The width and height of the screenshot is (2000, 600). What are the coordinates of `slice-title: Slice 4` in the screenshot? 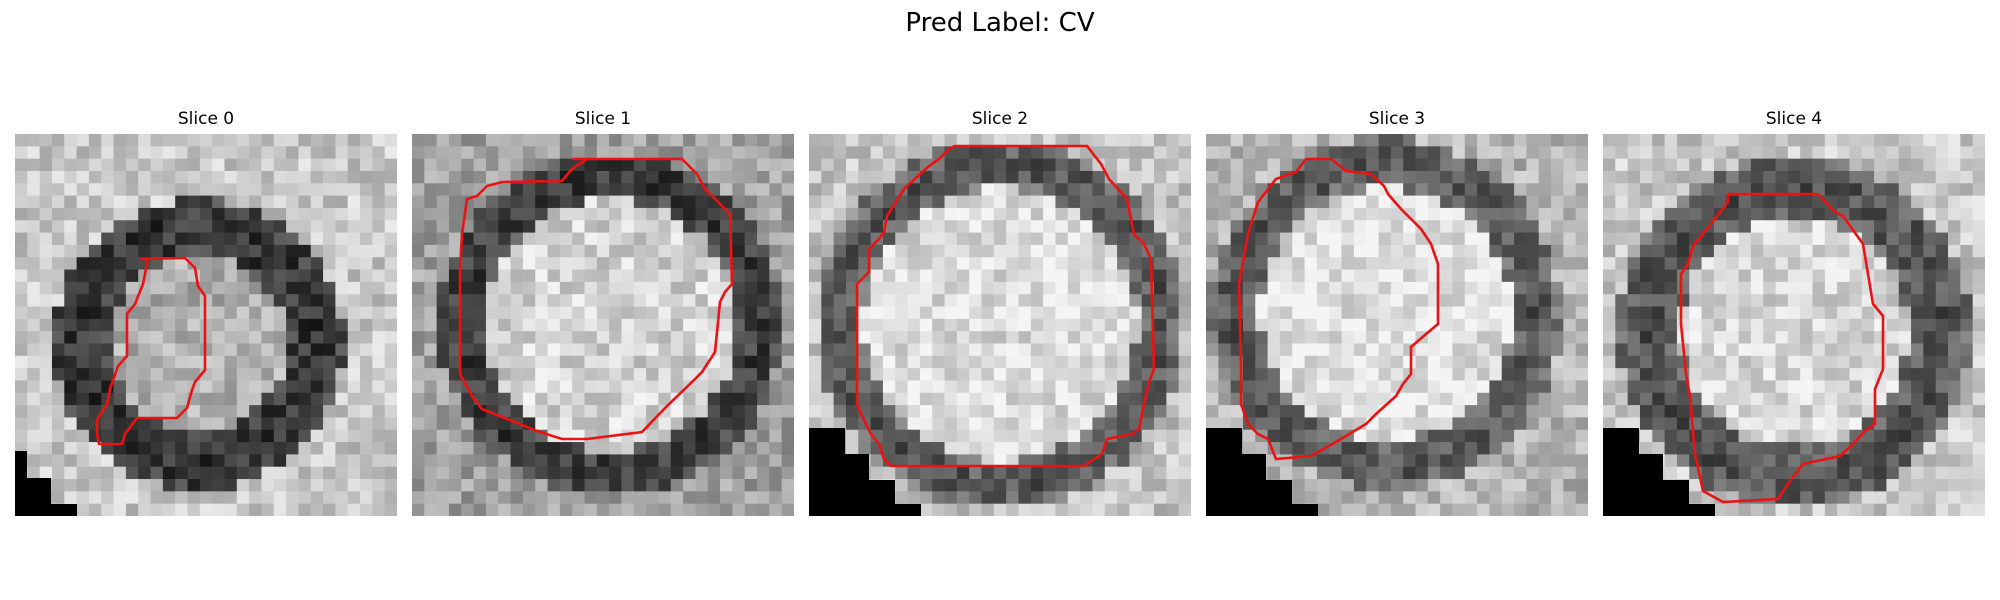 It's located at (1794, 119).